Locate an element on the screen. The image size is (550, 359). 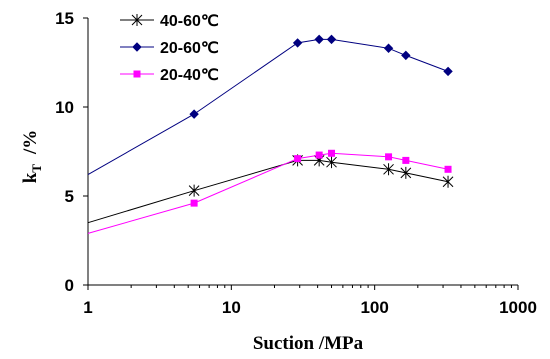
x-tick-label: 100 is located at coordinates (374, 307).